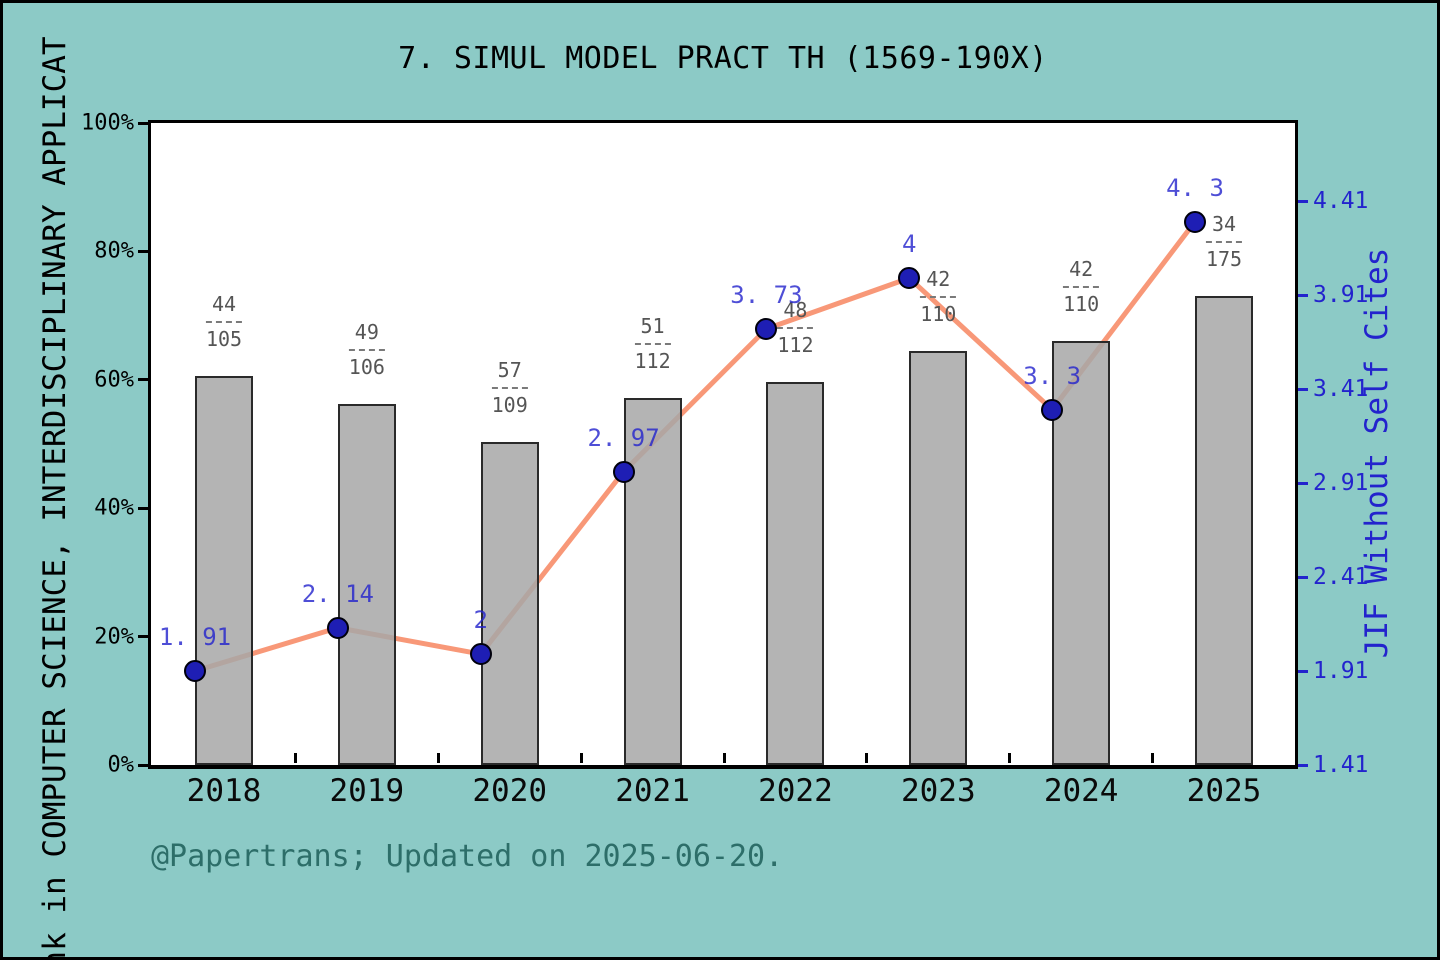 The image size is (1440, 960). Describe the element at coordinates (224, 303) in the screenshot. I see `fraction-numerator: 44` at that location.